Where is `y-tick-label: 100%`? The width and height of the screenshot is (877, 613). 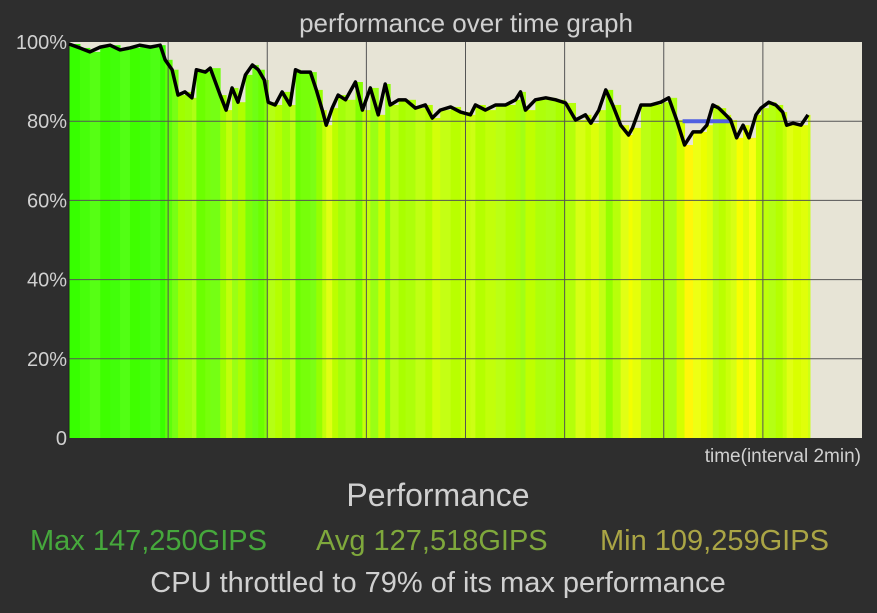 y-tick-label: 100% is located at coordinates (41, 43).